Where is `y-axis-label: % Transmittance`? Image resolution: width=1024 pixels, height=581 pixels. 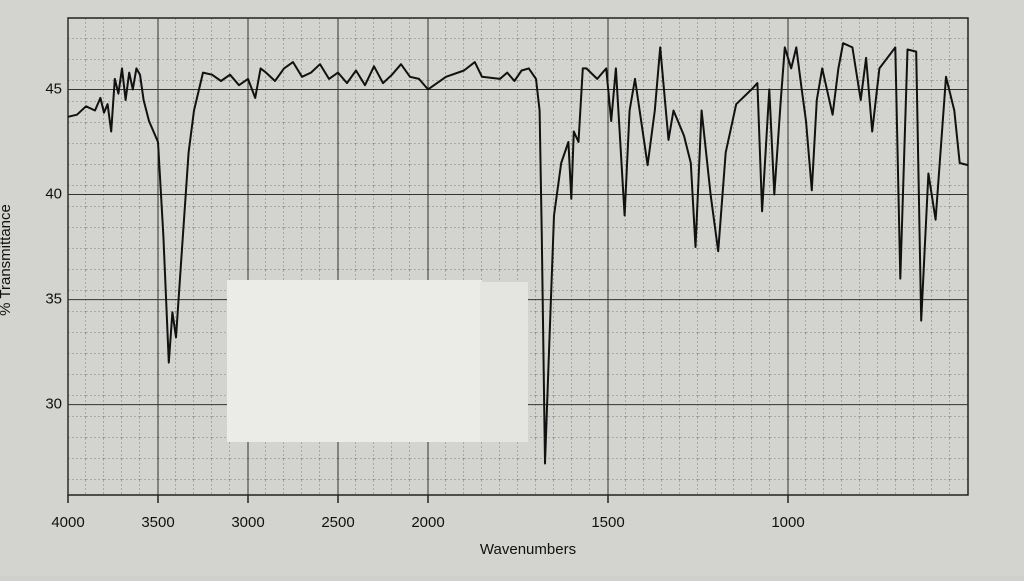
y-axis-label: % Transmittance is located at coordinates (7, 260).